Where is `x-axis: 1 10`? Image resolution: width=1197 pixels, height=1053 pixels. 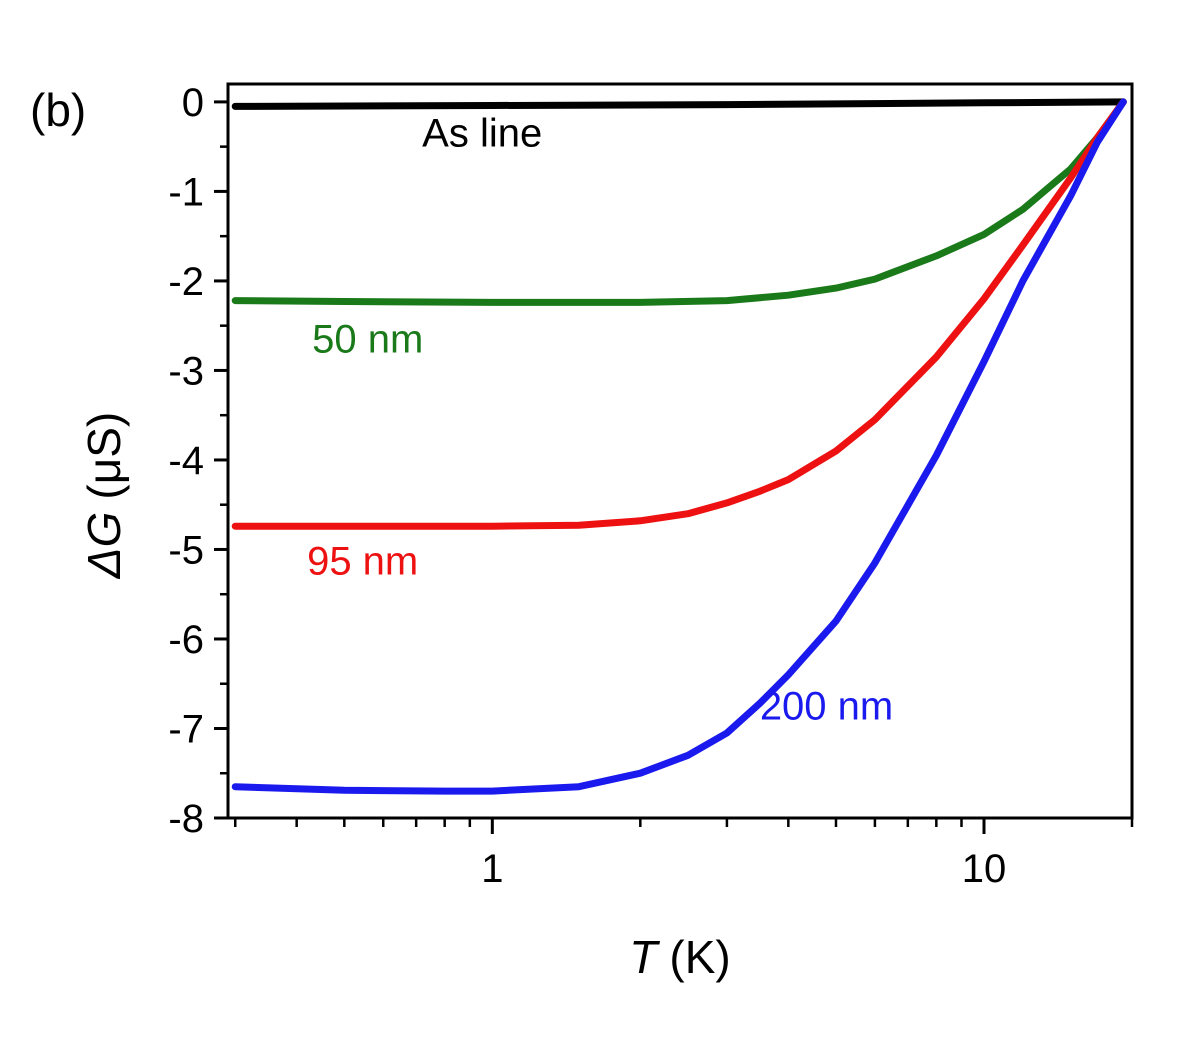
x-axis: 1 10 is located at coordinates (683, 854).